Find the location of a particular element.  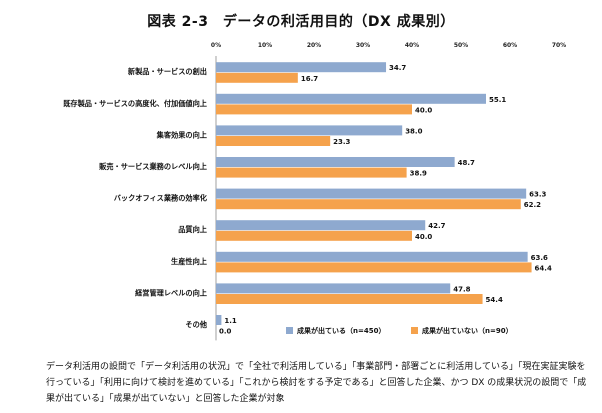

x-tick-label: 40% is located at coordinates (412, 45).